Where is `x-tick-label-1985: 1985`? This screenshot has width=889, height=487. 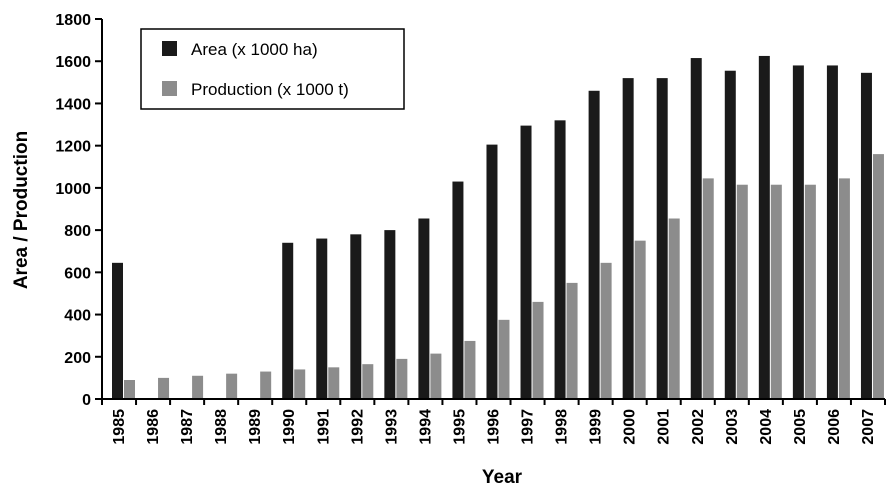
x-tick-label-1985: 1985 is located at coordinates (119, 427).